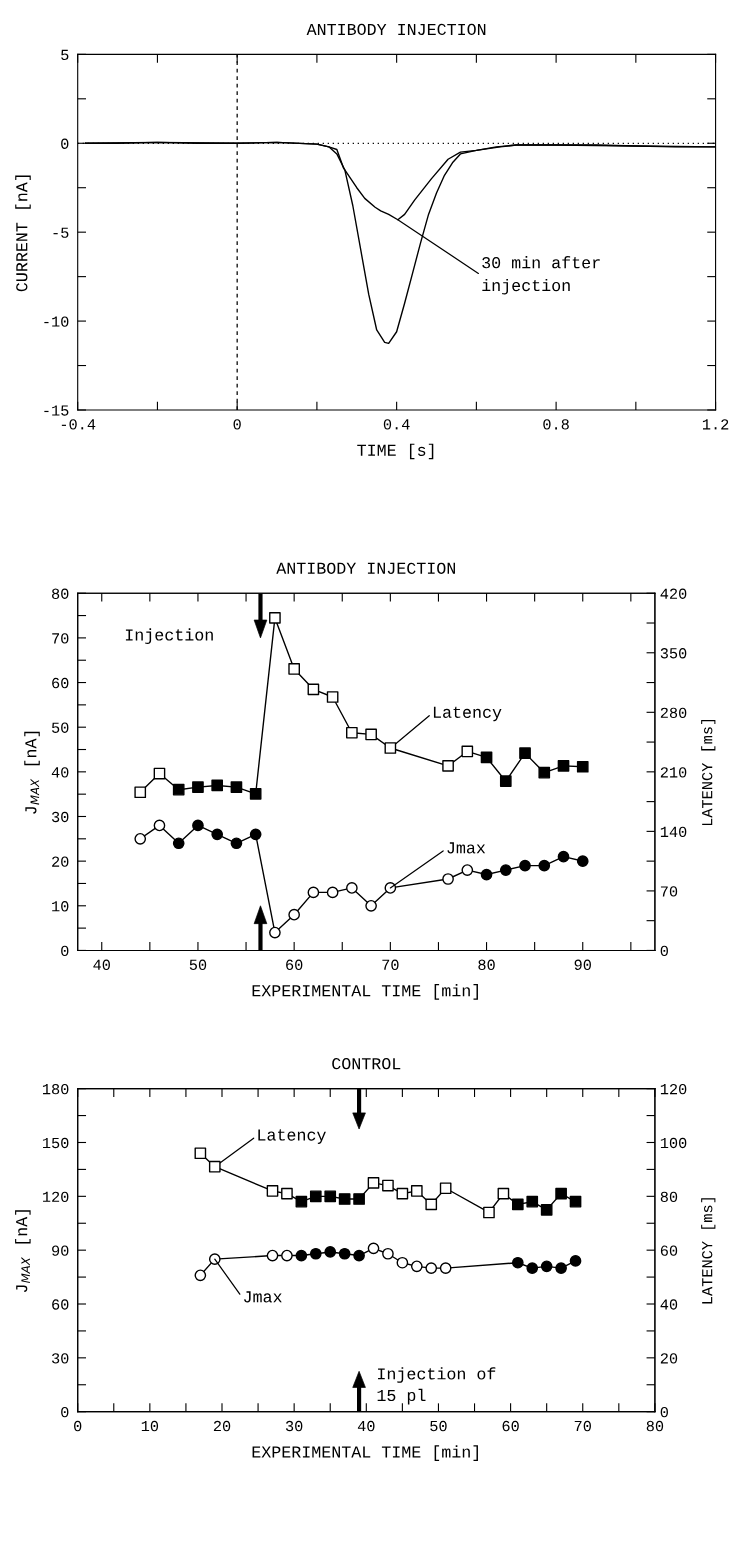 This screenshot has width=740, height=1553. What do you see at coordinates (60, 727) in the screenshot?
I see `y-tick-label: 50` at bounding box center [60, 727].